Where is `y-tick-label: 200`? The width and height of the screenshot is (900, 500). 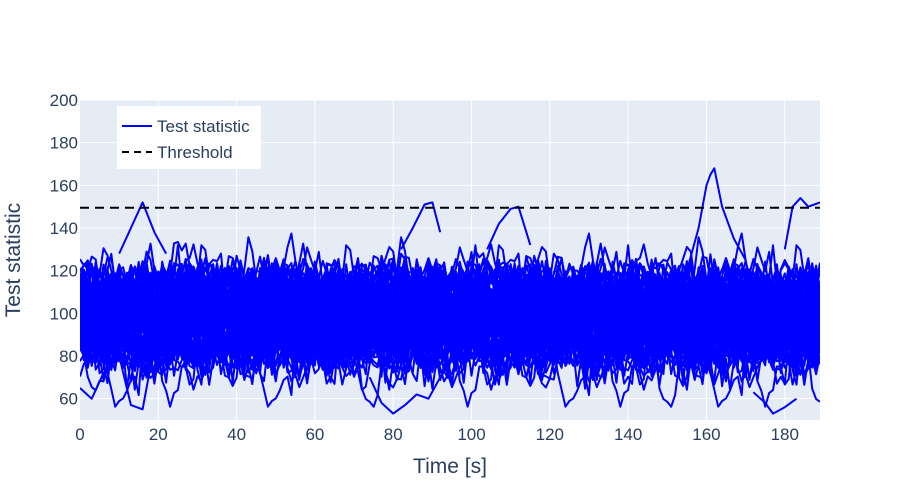 y-tick-label: 200 is located at coordinates (64, 100).